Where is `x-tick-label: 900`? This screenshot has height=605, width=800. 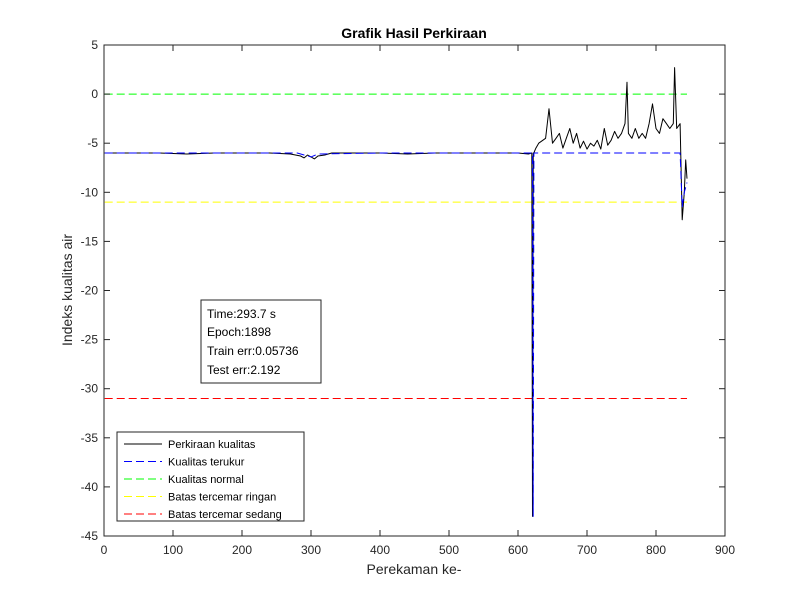 x-tick-label: 900 is located at coordinates (725, 550).